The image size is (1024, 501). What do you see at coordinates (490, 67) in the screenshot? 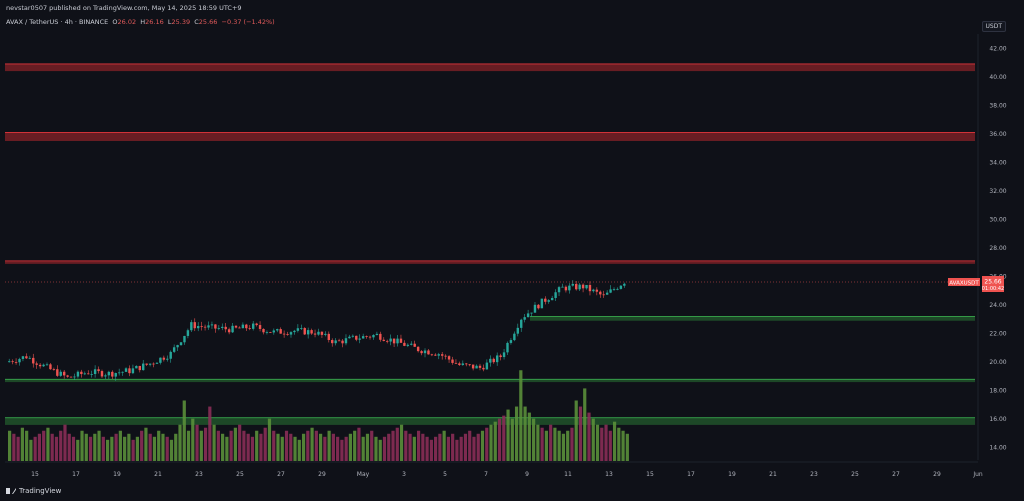
I see `resistance-zone` at bounding box center [490, 67].